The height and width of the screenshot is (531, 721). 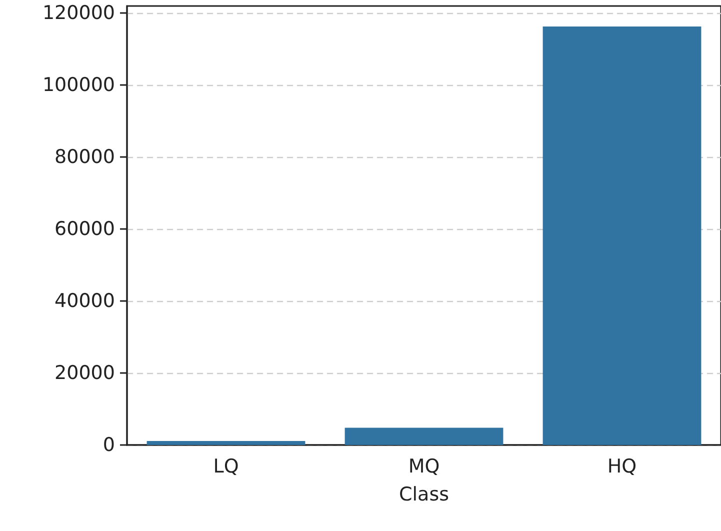 I want to click on y-tick-label: 60000, so click(x=84, y=229).